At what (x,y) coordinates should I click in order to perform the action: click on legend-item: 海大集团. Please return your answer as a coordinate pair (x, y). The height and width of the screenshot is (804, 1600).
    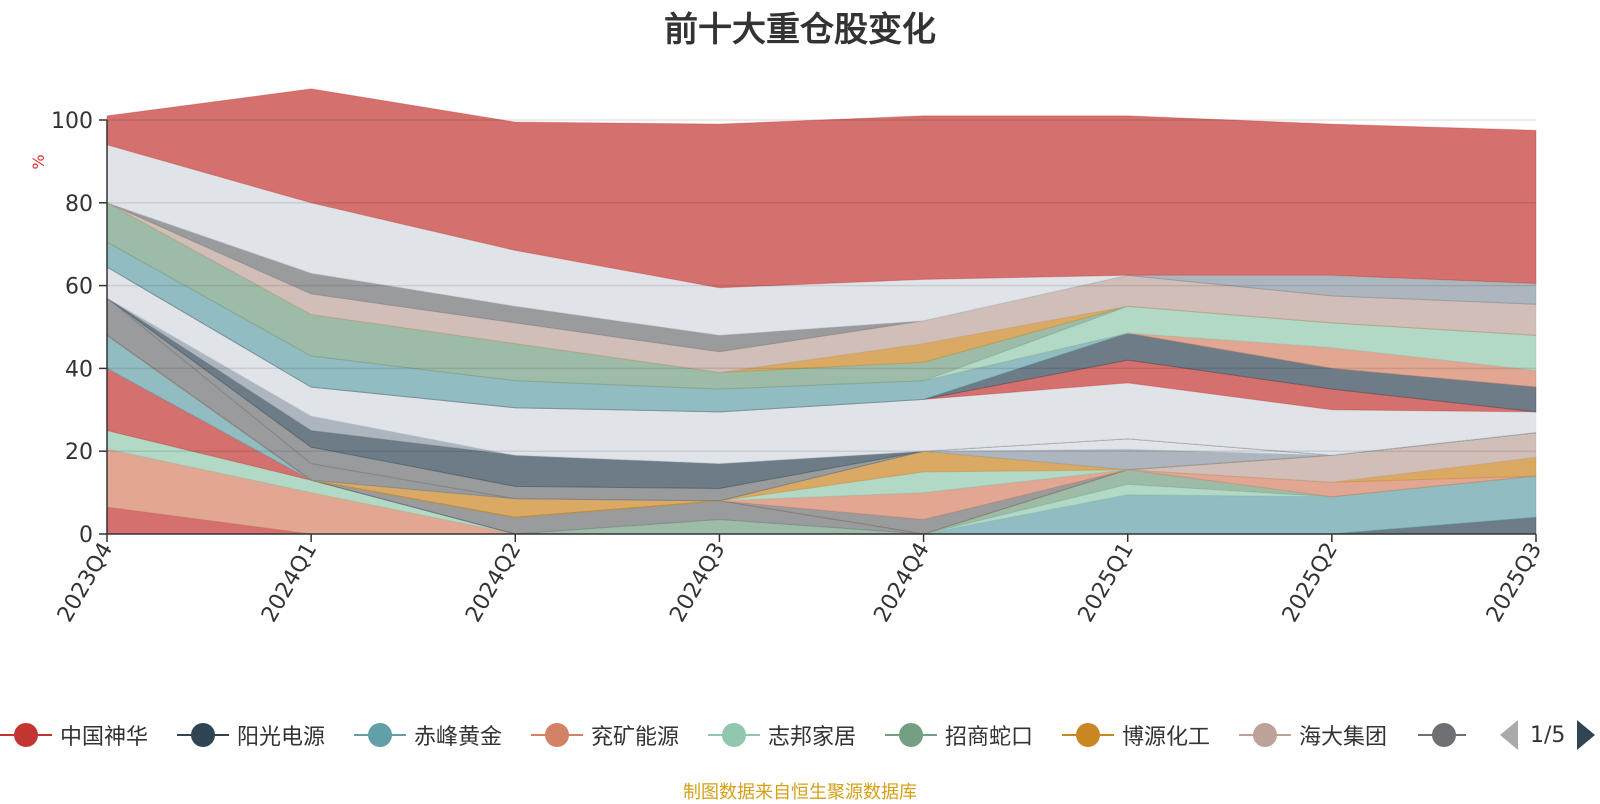
    Looking at the image, I should click on (1313, 735).